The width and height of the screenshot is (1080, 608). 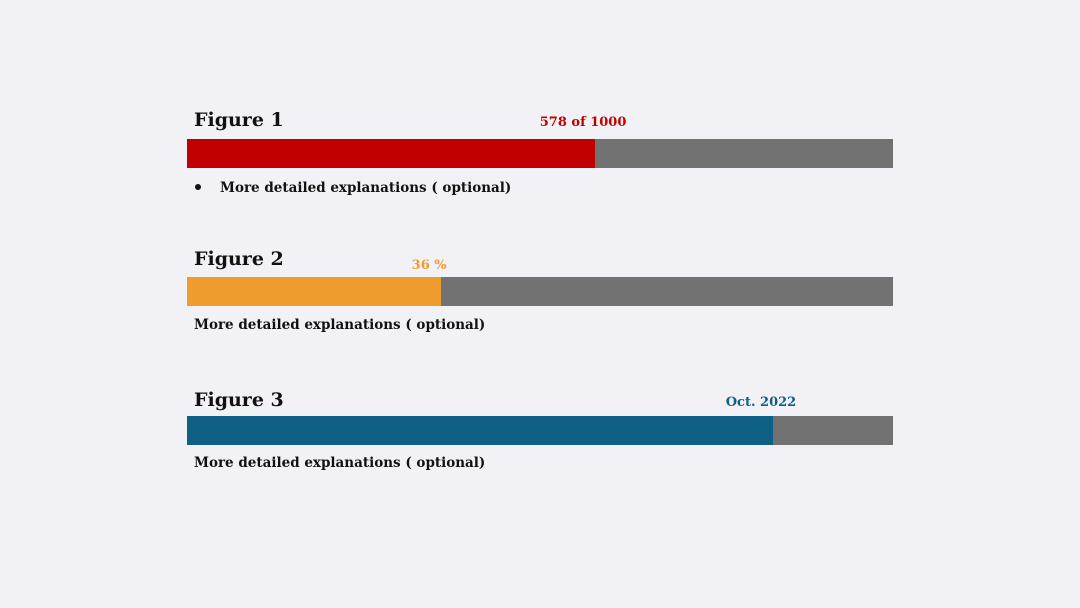 I want to click on figure-3-bar-track, so click(x=540, y=430).